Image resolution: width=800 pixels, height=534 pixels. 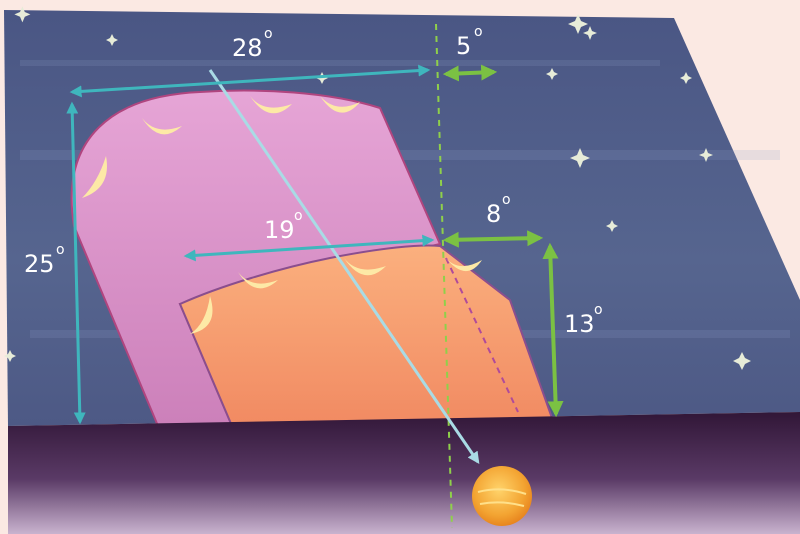 What do you see at coordinates (250, 81) in the screenshot?
I see `outer-width-arrow` at bounding box center [250, 81].